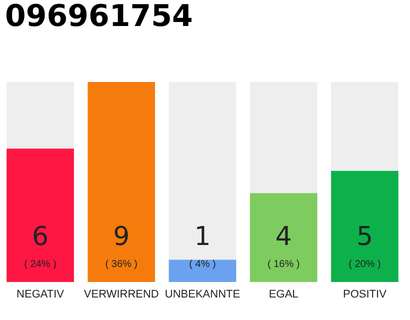  What do you see at coordinates (202, 294) in the screenshot?
I see `x-tick-label: UNBEKANNTE` at bounding box center [202, 294].